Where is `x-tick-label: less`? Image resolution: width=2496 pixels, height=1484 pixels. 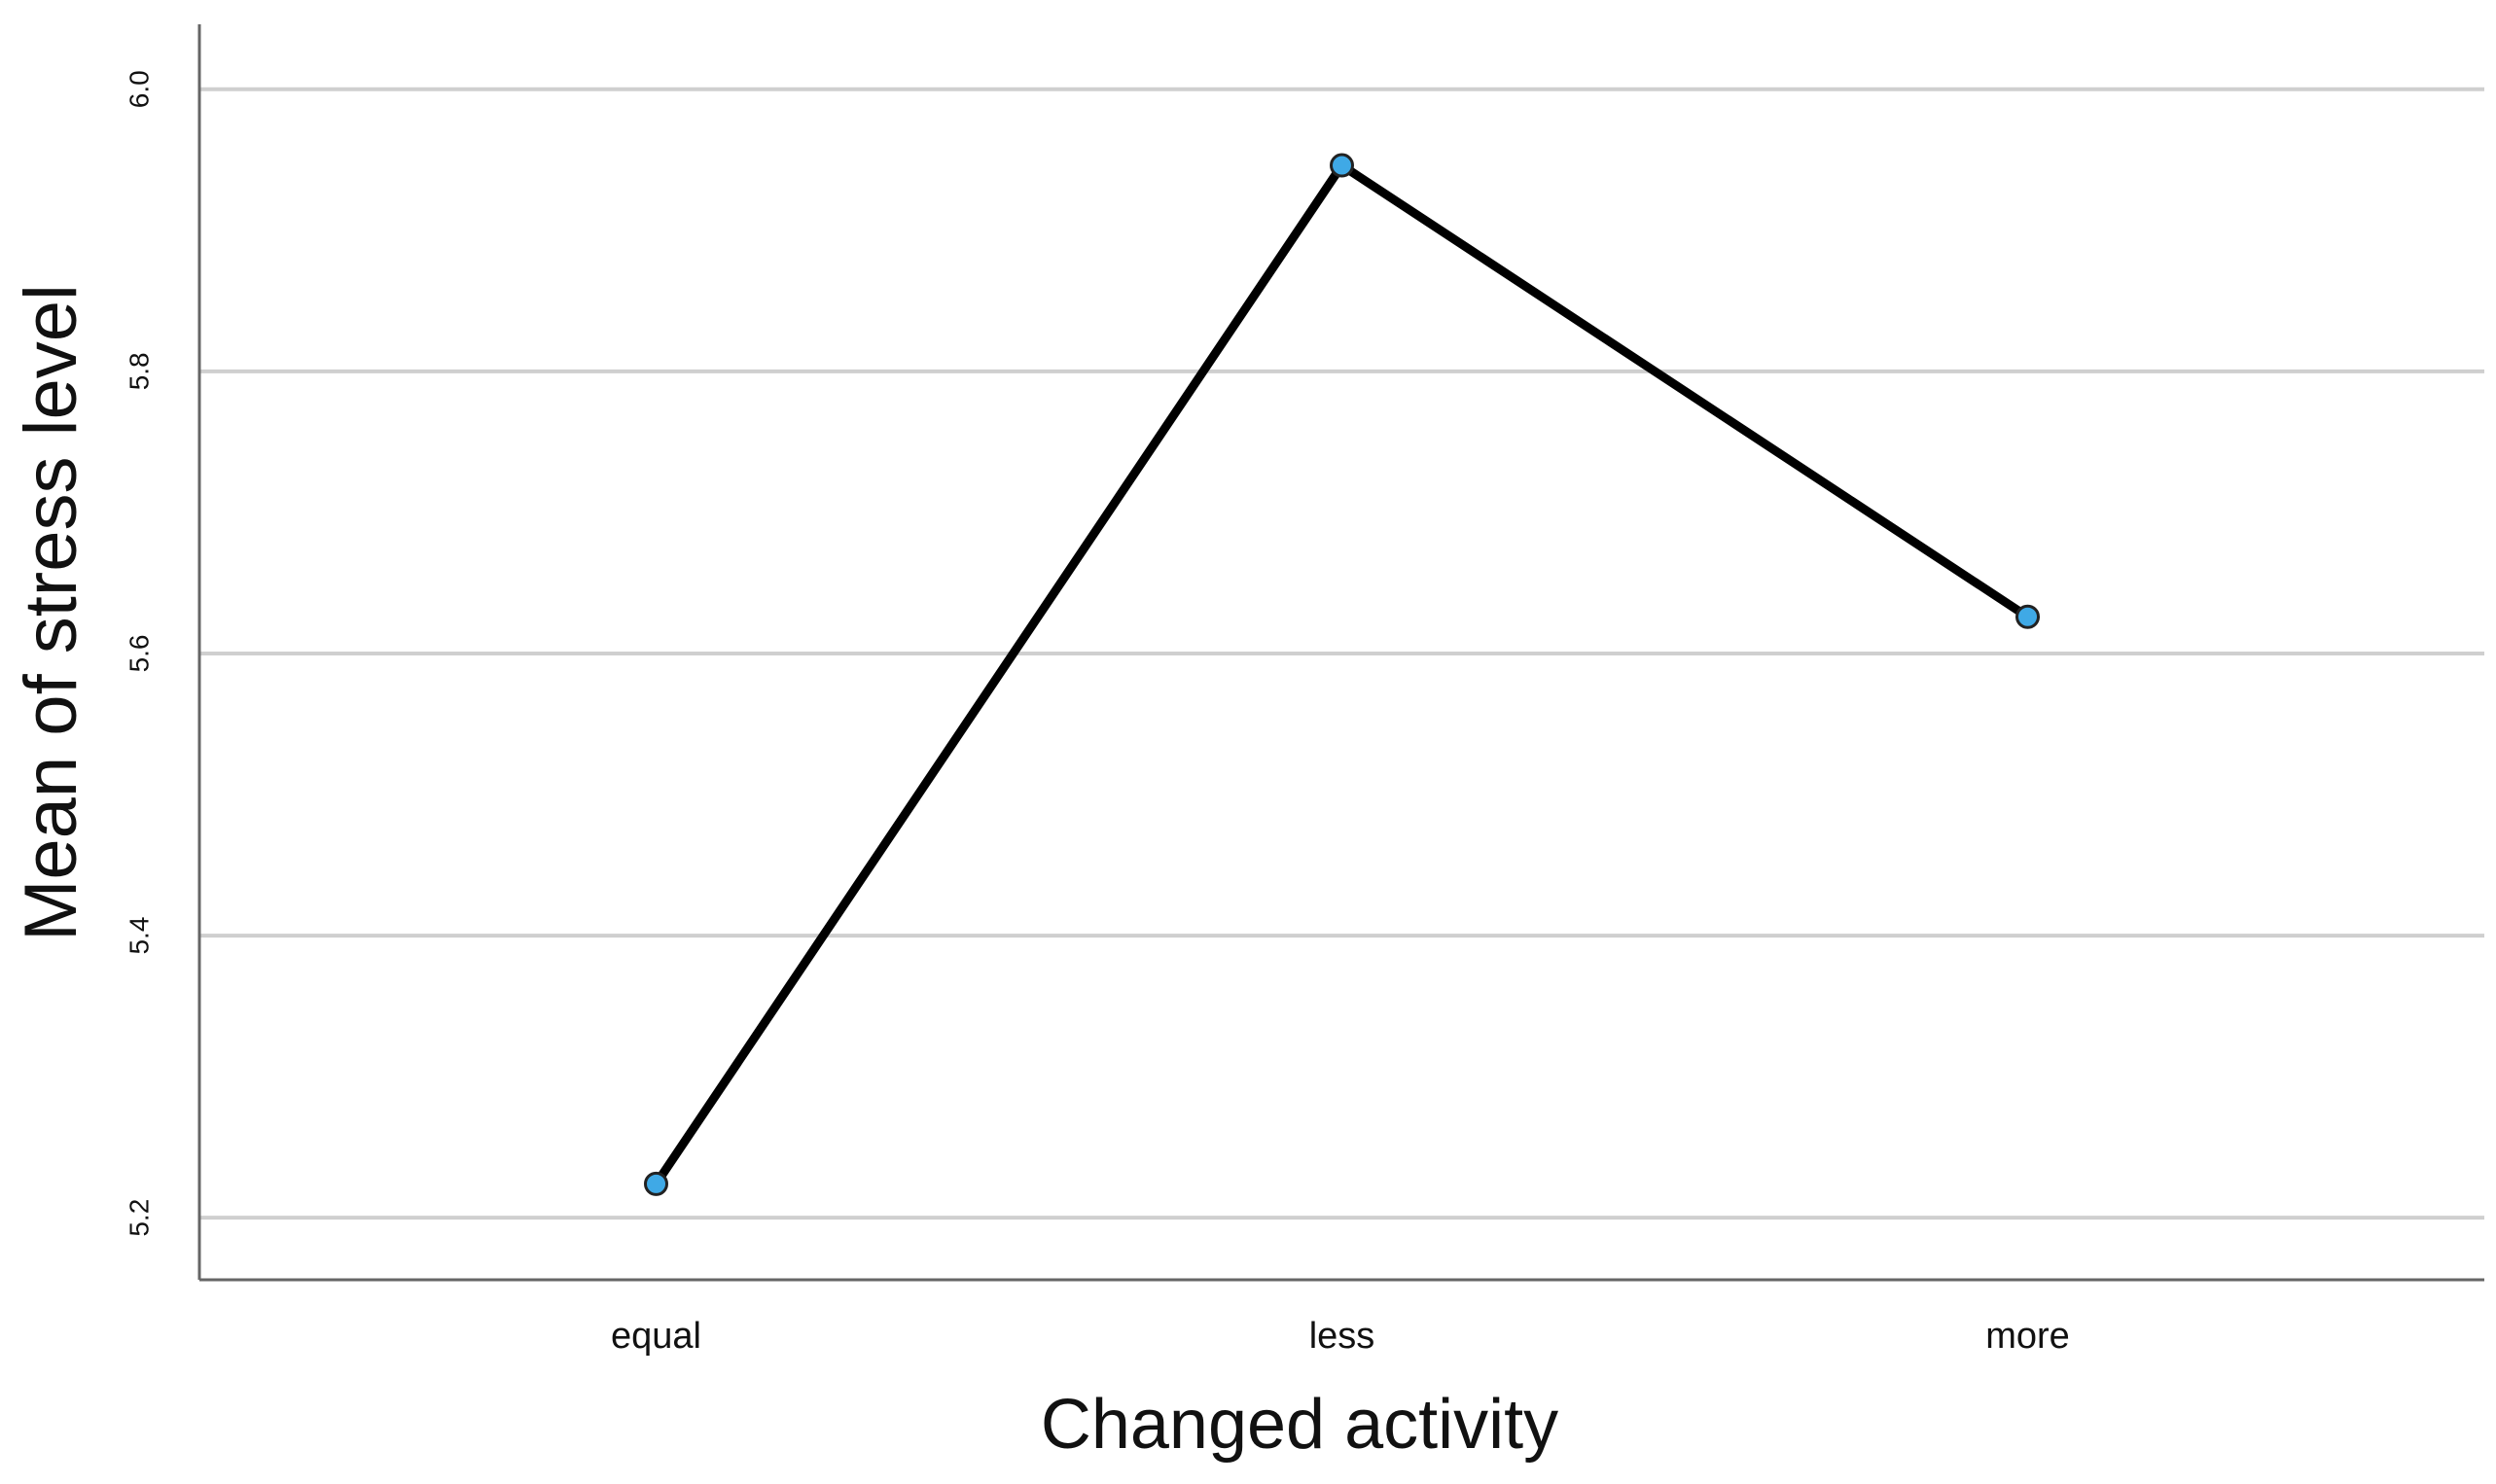 x-tick-label: less is located at coordinates (1342, 1337).